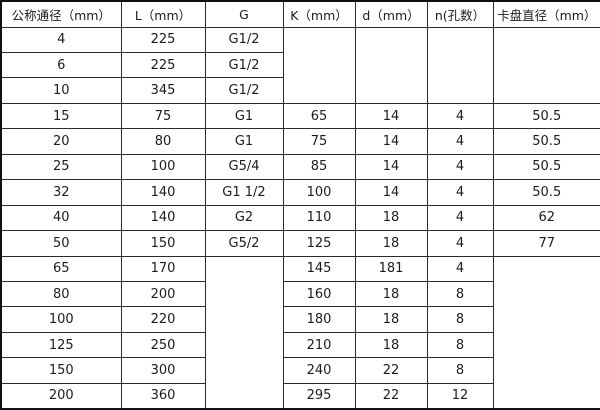  I want to click on table-cell: 250, so click(163, 345).